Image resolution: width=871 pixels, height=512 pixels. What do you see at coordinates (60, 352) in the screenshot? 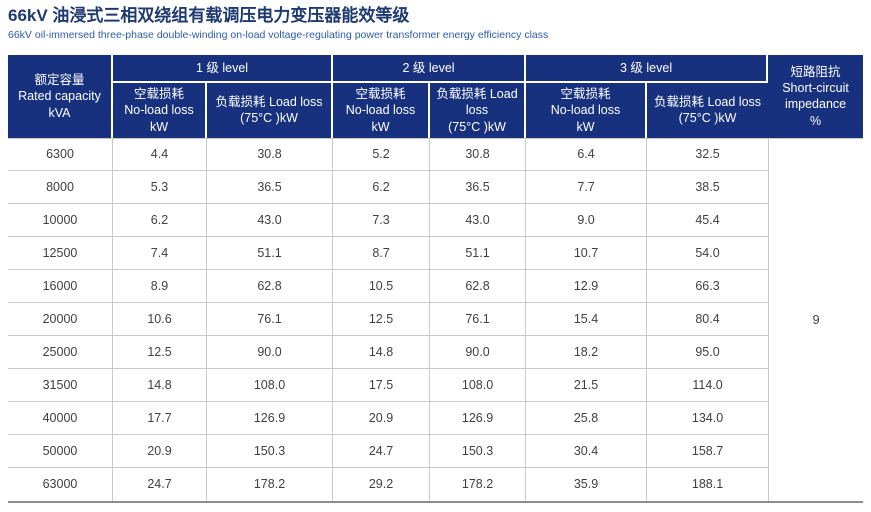
I see `cell-rated-capacity: 25000` at bounding box center [60, 352].